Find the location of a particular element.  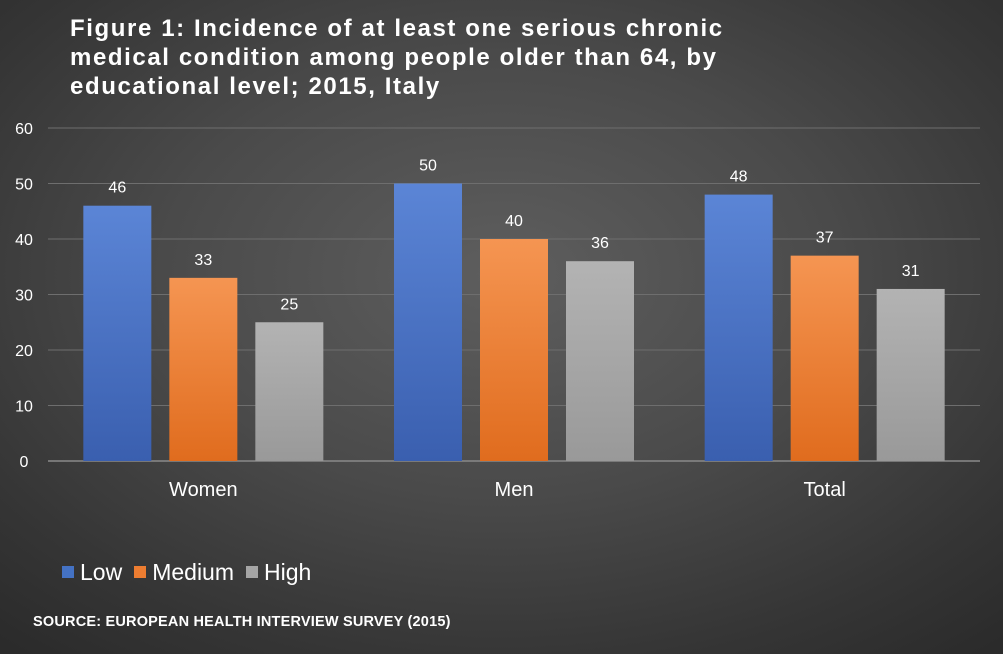

data-label: 31 is located at coordinates (911, 271).